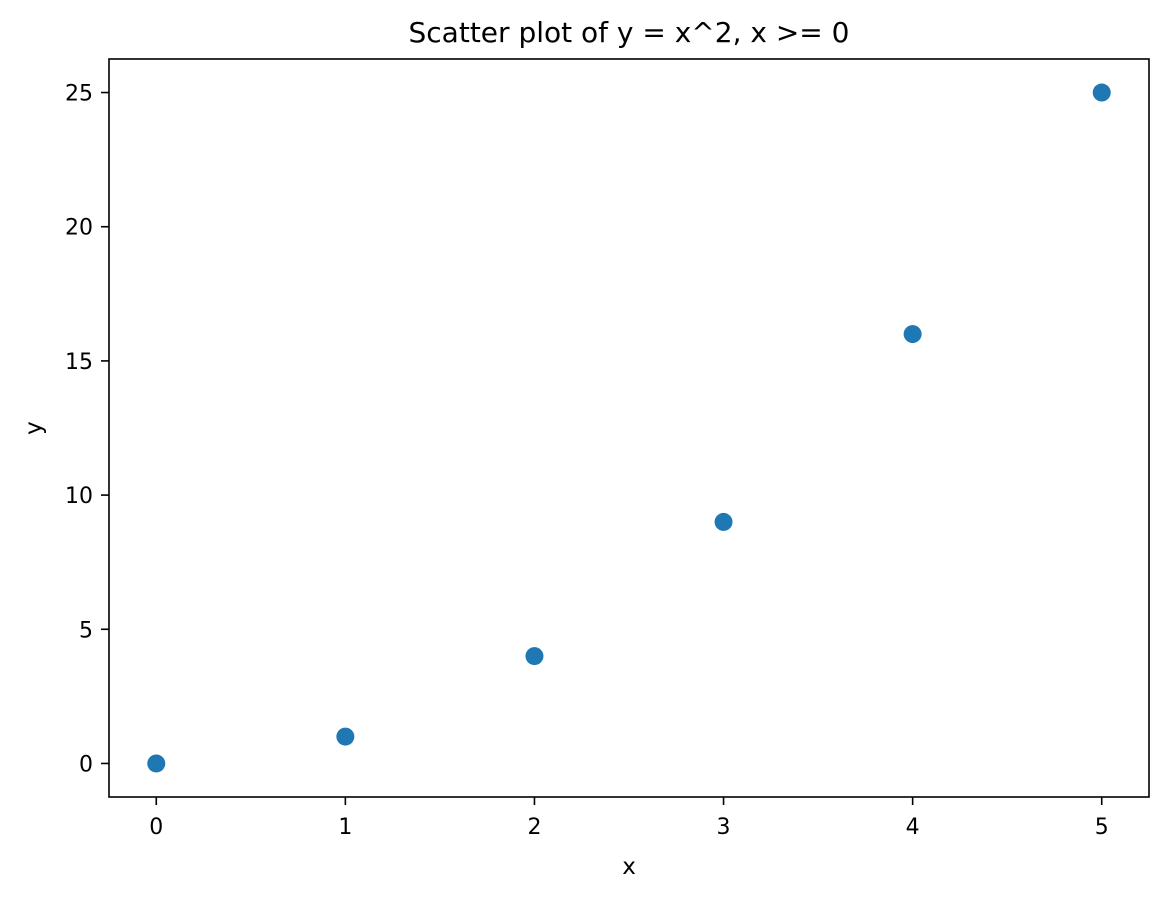 This screenshot has width=1169, height=898. I want to click on x-tick-label-1: 1, so click(345, 827).